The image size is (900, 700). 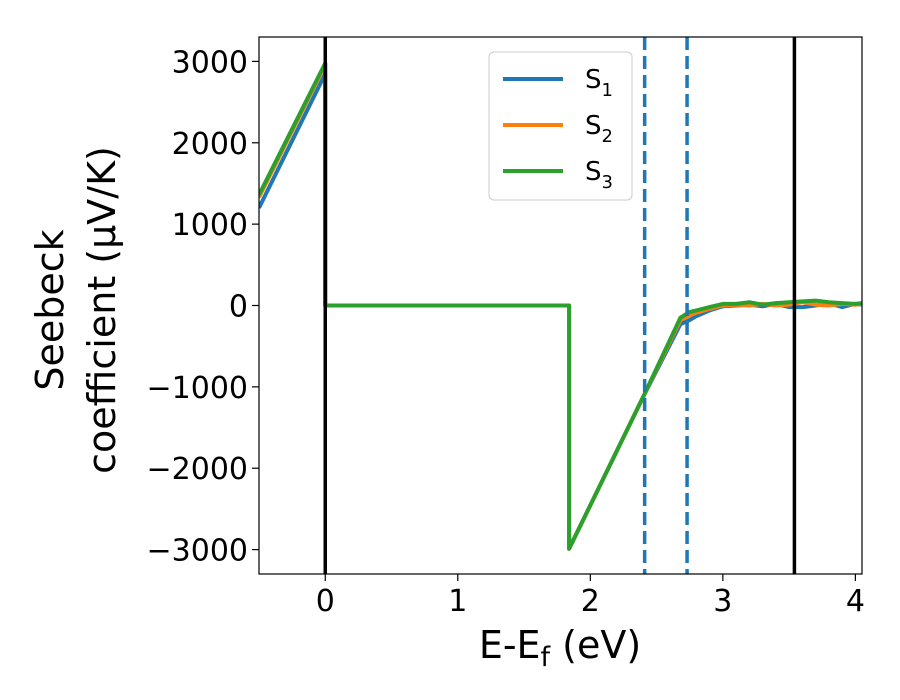 I want to click on legend-label: S2, so click(x=599, y=129).